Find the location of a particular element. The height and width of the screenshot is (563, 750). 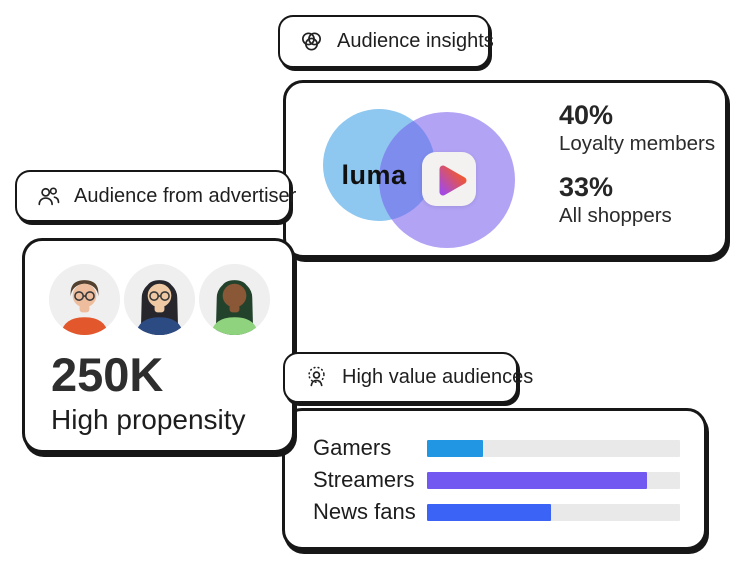

audience-insights-chip: Audience insights is located at coordinates (386, 41).